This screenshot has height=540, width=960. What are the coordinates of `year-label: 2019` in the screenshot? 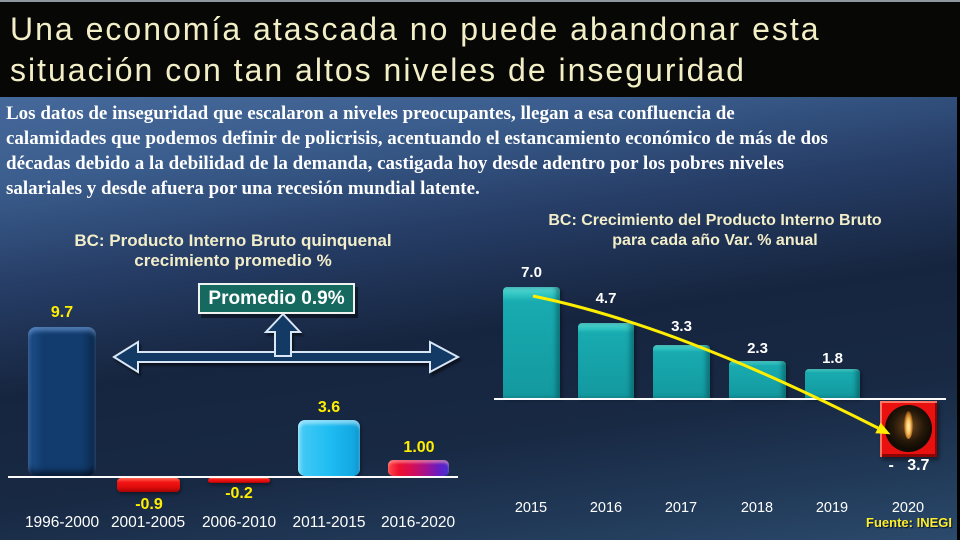 It's located at (832, 508).